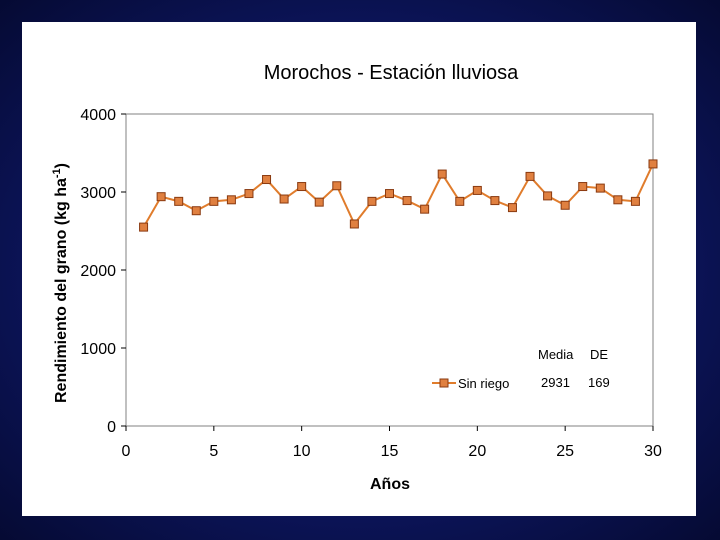 This screenshot has height=540, width=720. What do you see at coordinates (555, 382) in the screenshot?
I see `stats-value-media: 2931` at bounding box center [555, 382].